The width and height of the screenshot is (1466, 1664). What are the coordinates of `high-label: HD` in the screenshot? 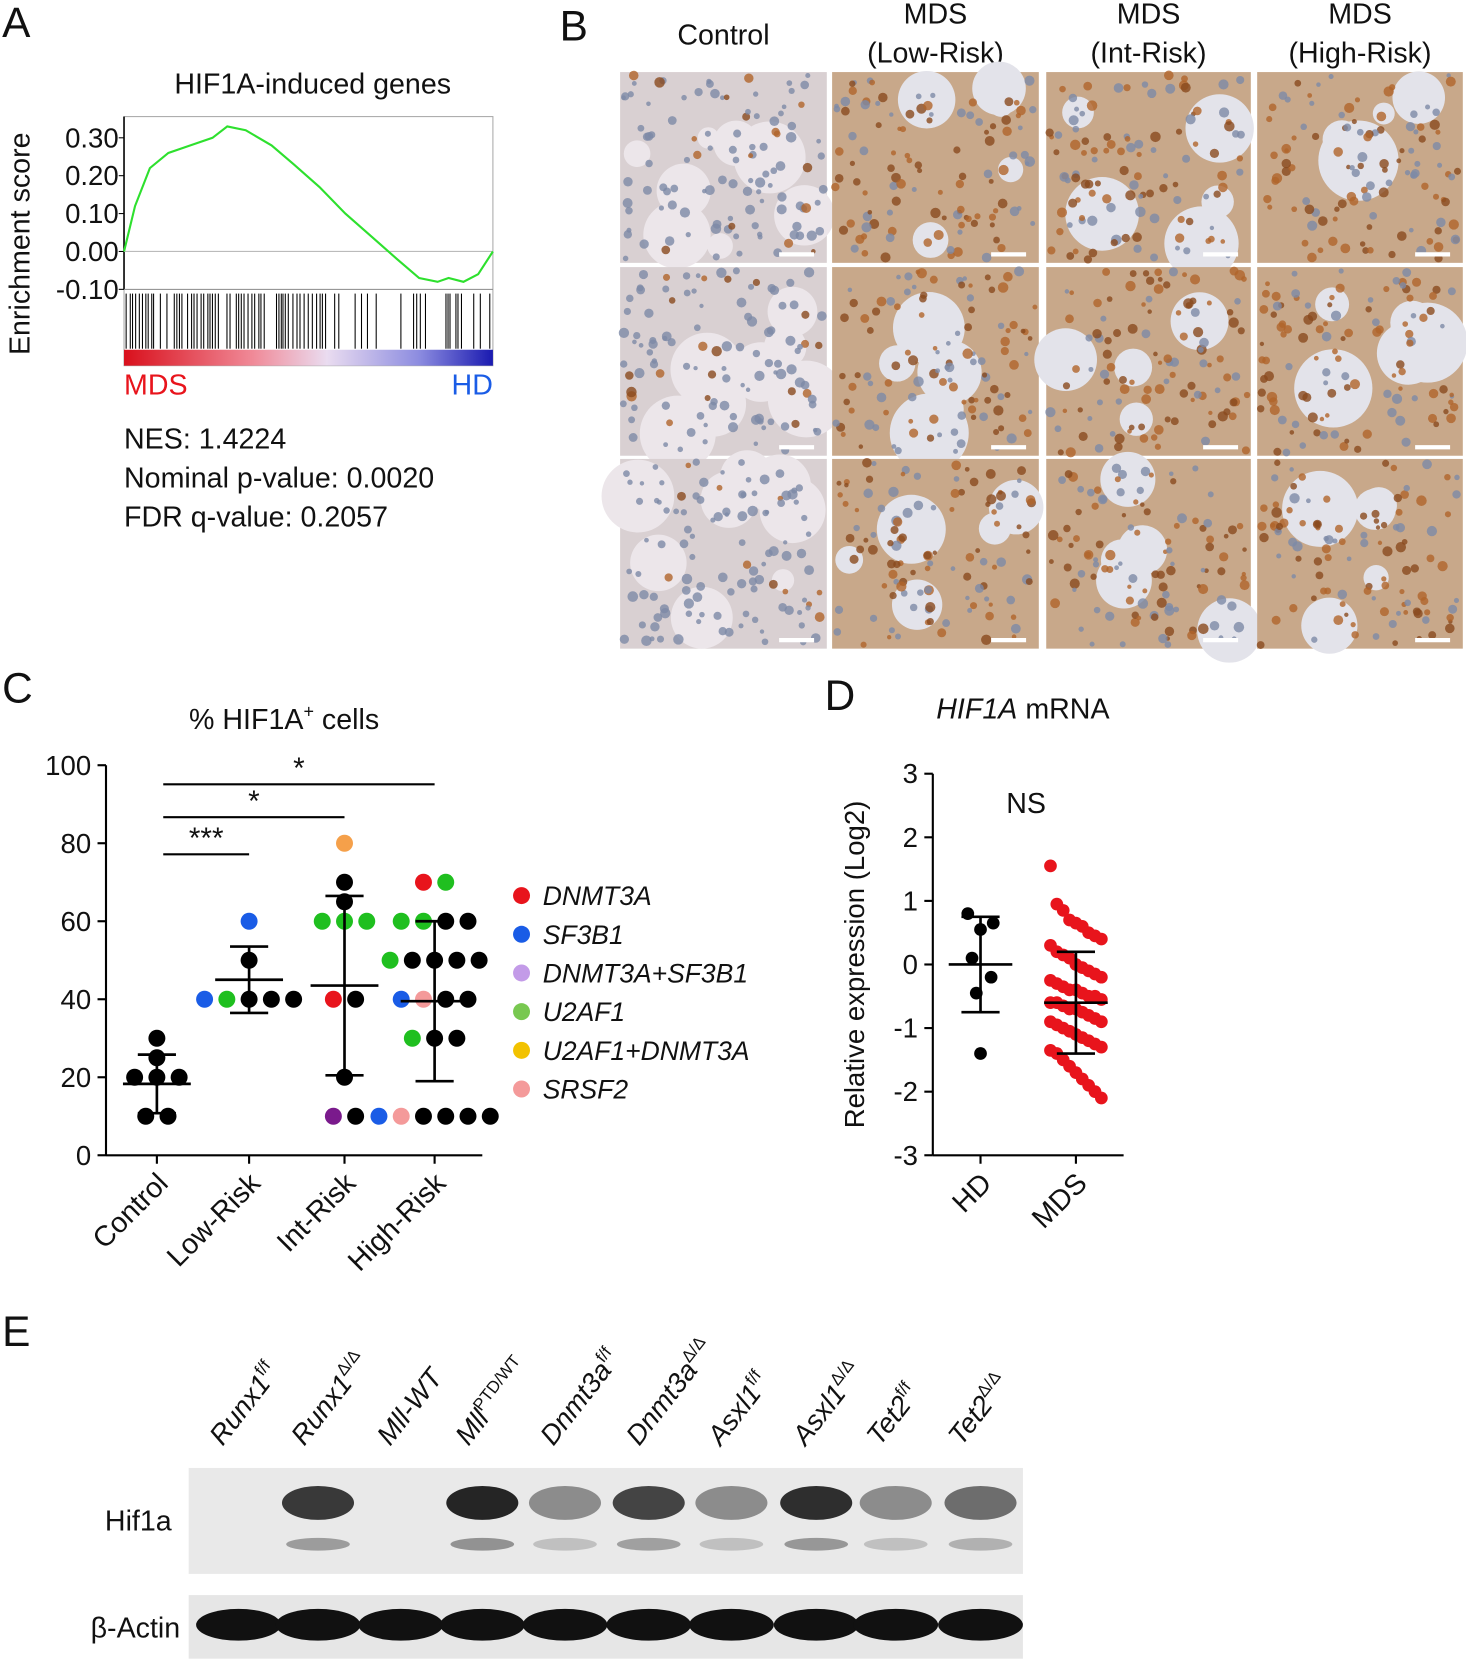 It's located at (472, 385).